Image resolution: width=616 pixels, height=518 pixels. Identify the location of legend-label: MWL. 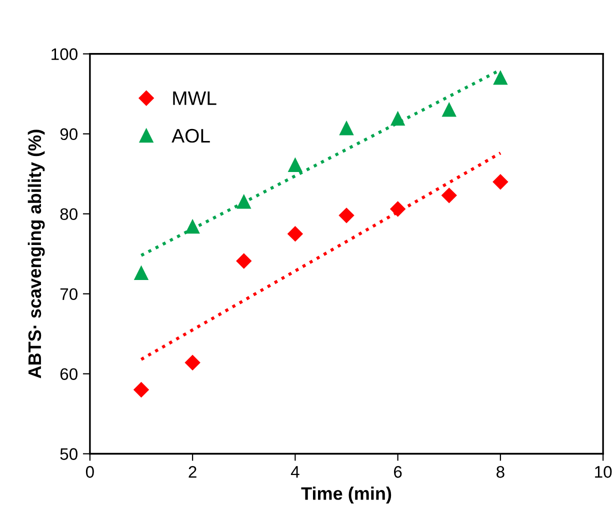
(194, 98).